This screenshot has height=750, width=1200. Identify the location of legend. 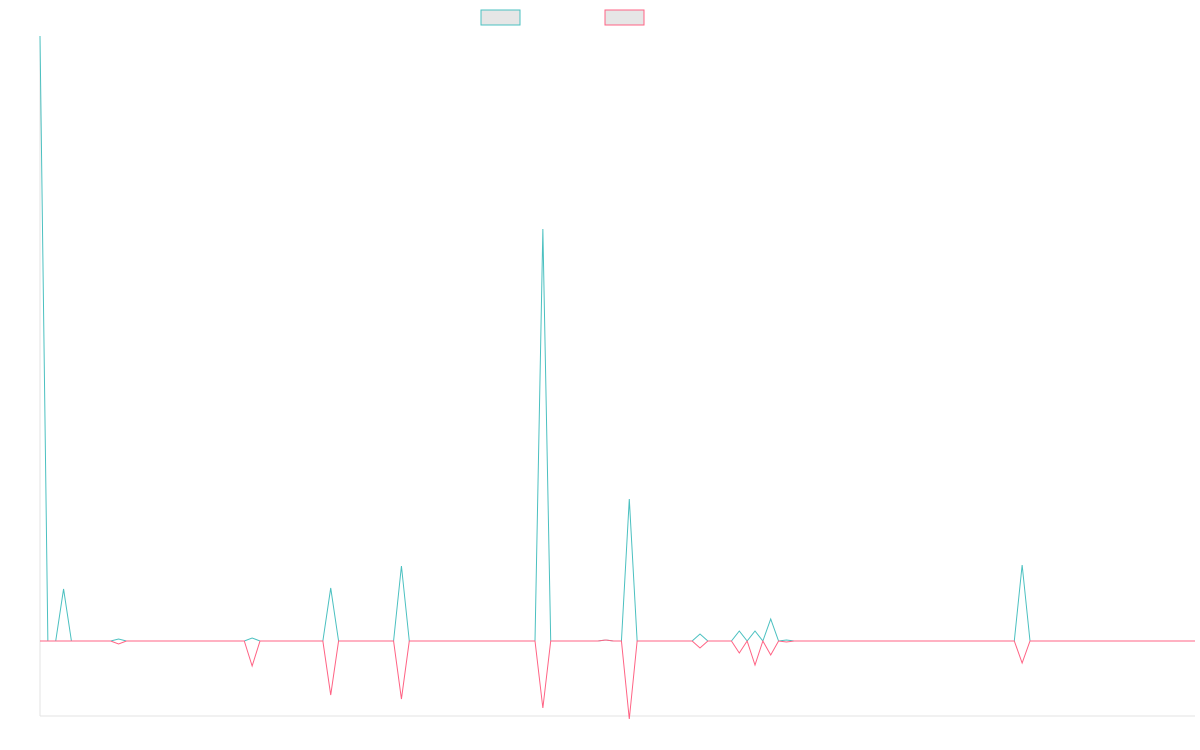
(562, 17).